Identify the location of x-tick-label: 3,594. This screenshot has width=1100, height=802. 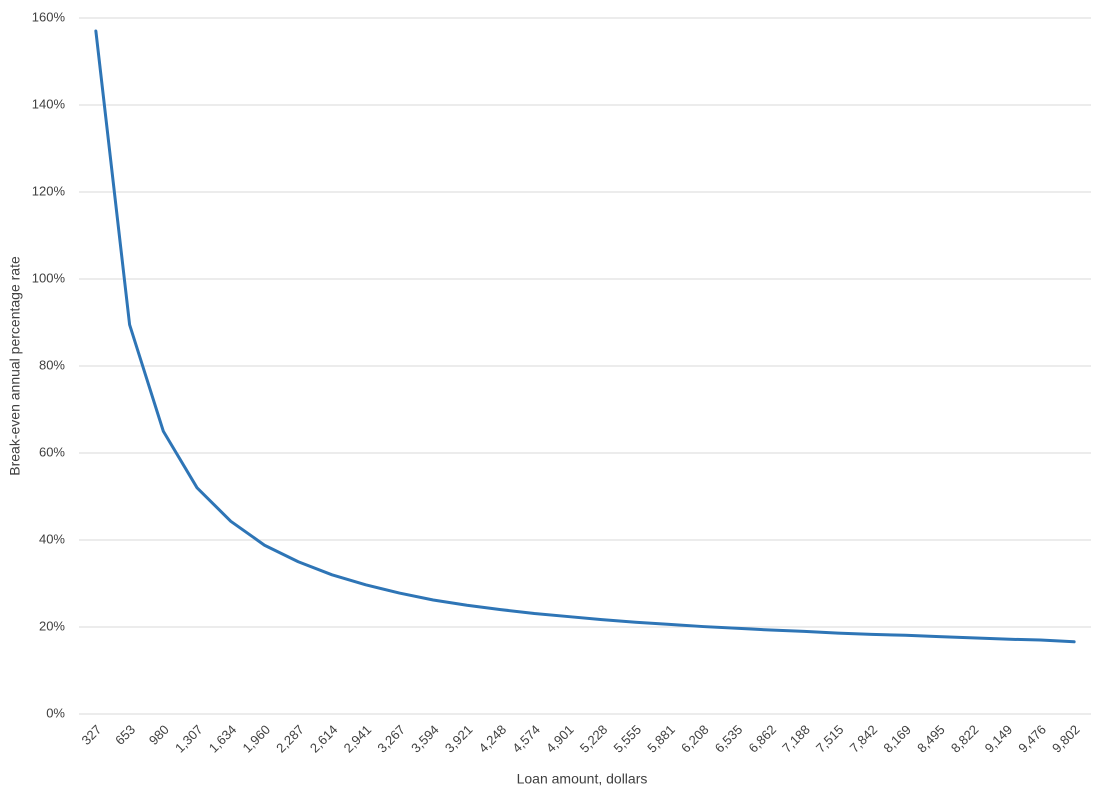
(425, 739).